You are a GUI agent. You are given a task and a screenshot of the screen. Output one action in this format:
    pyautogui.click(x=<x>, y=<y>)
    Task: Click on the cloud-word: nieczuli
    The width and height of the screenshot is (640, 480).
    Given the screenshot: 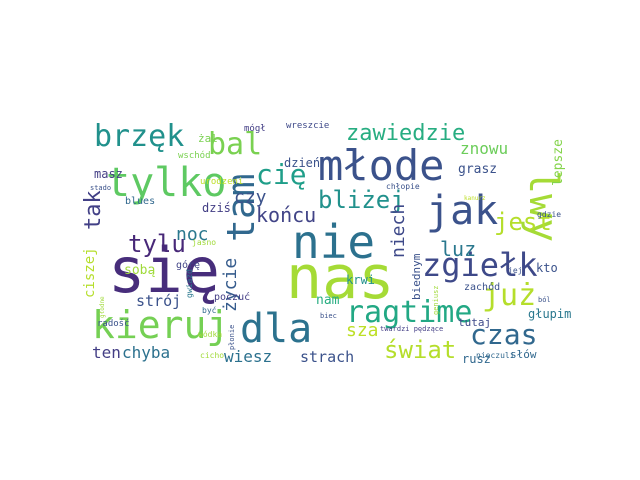 What is the action you would take?
    pyautogui.click(x=495, y=355)
    